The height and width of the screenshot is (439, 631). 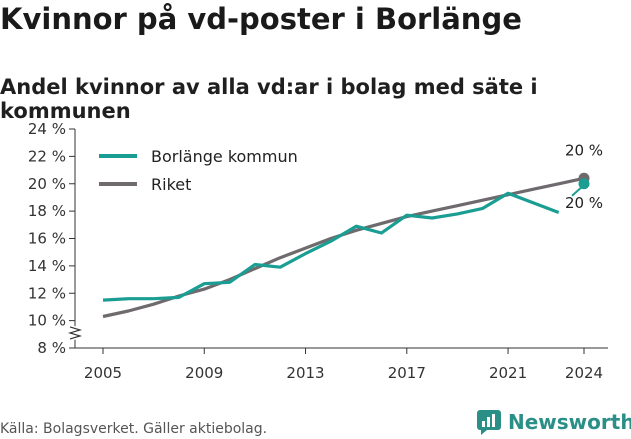 I want to click on legend-label-borlange: Borlänge kommun, so click(x=224, y=156).